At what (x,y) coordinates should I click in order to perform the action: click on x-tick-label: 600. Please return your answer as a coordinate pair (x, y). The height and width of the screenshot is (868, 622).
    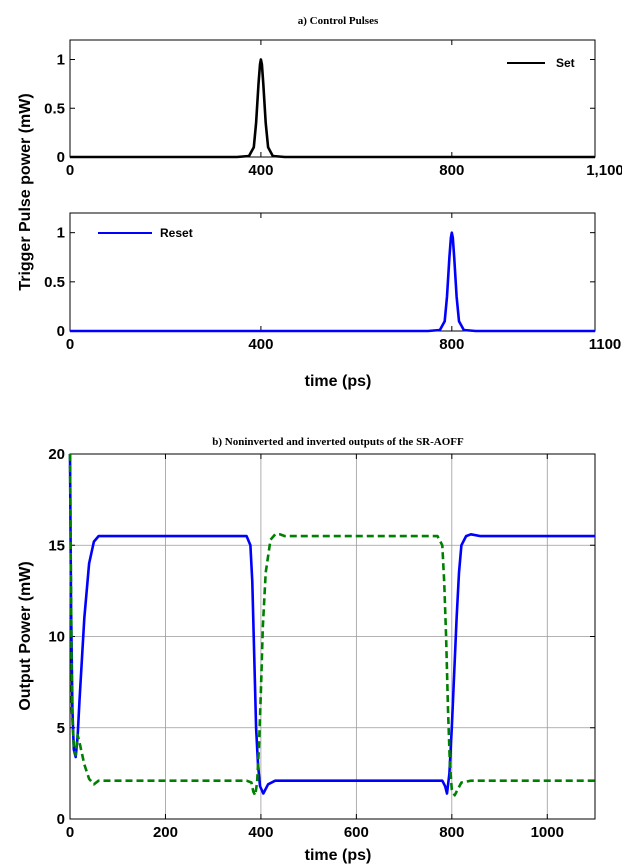
    Looking at the image, I should click on (356, 832).